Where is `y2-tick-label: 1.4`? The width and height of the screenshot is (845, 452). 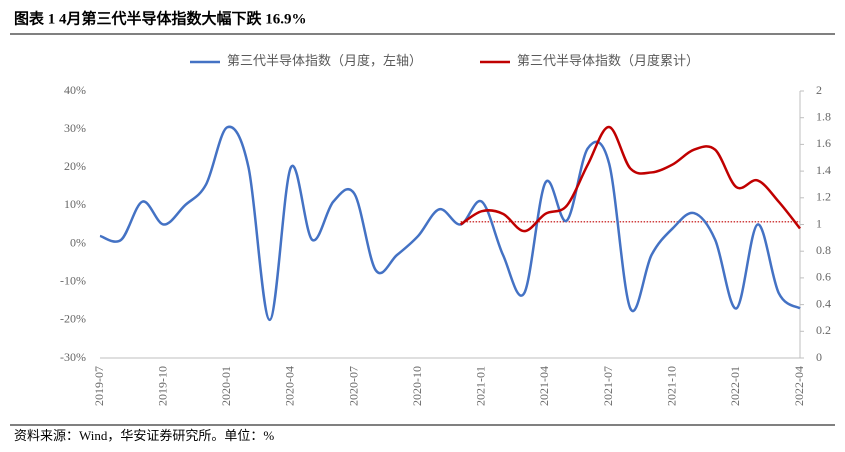 y2-tick-label: 1.4 is located at coordinates (823, 170).